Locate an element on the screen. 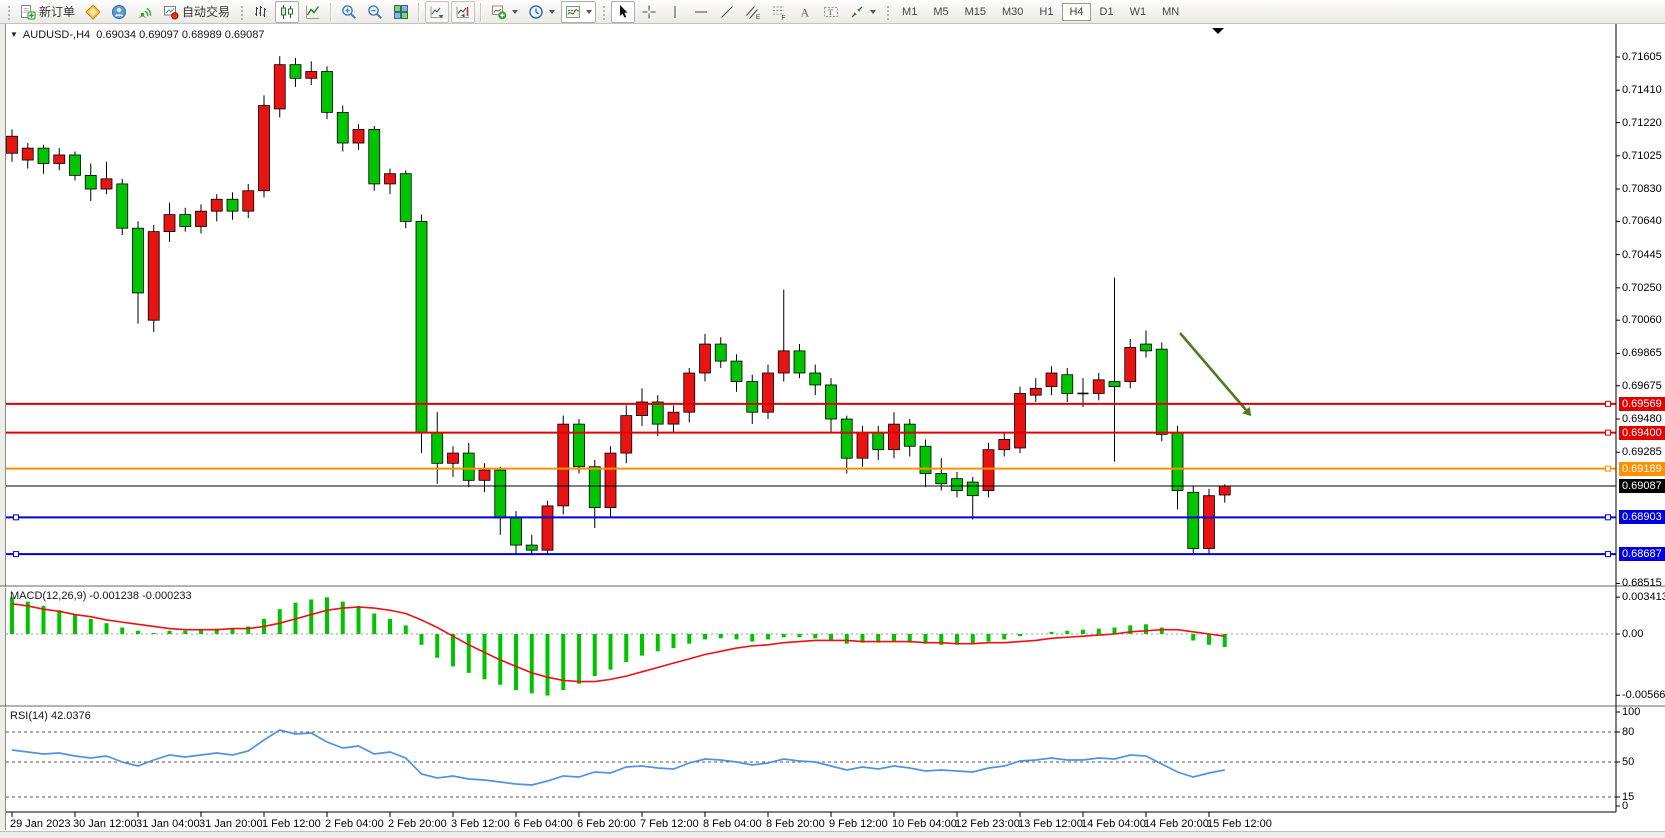 The width and height of the screenshot is (1665, 838). metaeditor-button is located at coordinates (93, 12).